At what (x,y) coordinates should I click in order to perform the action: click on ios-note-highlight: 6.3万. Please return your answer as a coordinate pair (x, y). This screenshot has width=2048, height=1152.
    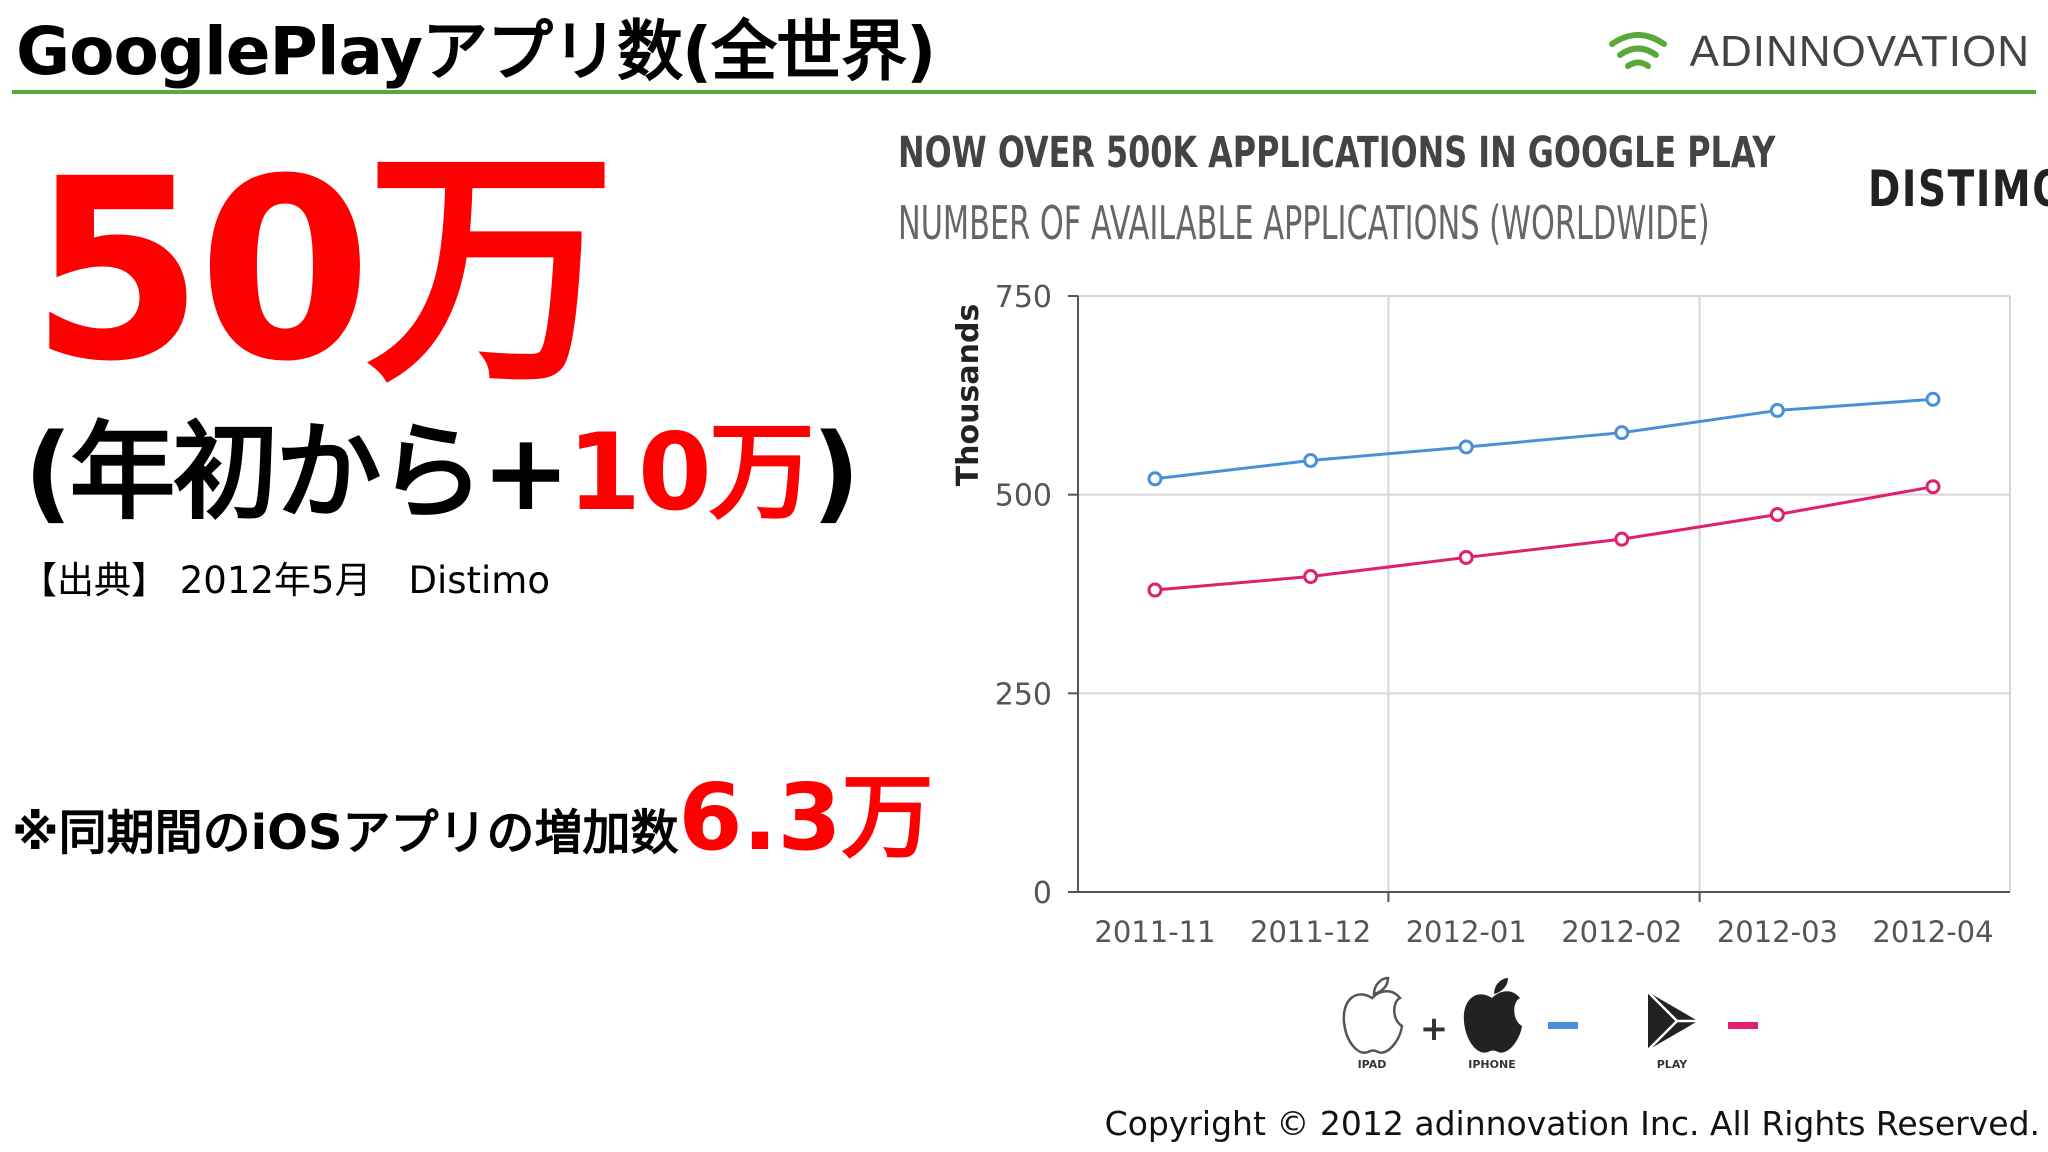
    Looking at the image, I should click on (806, 817).